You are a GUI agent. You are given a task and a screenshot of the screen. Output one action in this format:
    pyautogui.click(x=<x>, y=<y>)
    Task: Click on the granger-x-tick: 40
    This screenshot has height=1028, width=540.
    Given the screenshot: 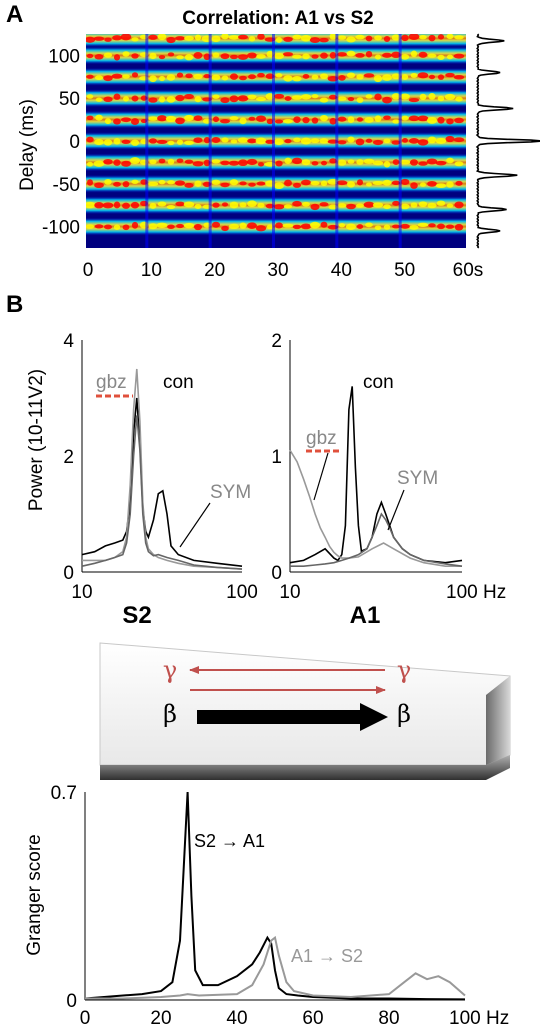 What is the action you would take?
    pyautogui.click(x=236, y=1018)
    